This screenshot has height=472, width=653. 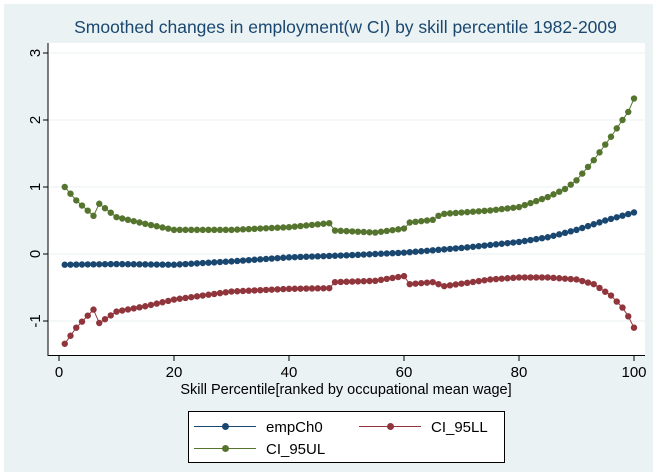 I want to click on x-tick-label: 80, so click(x=519, y=372).